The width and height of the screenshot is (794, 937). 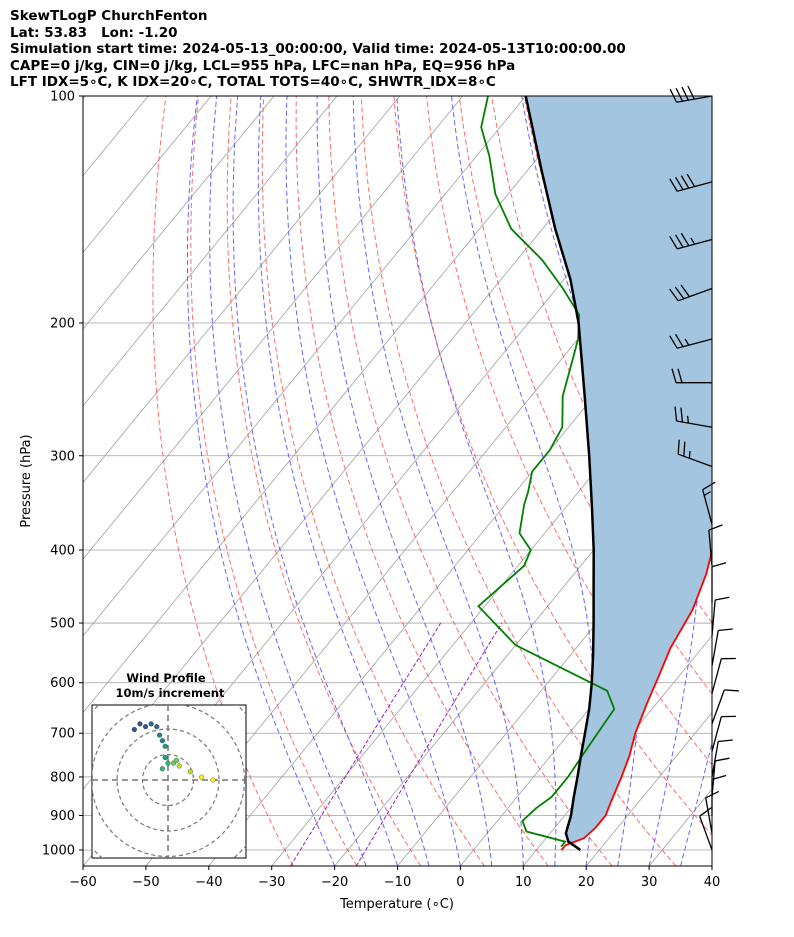 I want to click on wind-inset-subtitle: 10m/s increment, so click(x=170, y=693).